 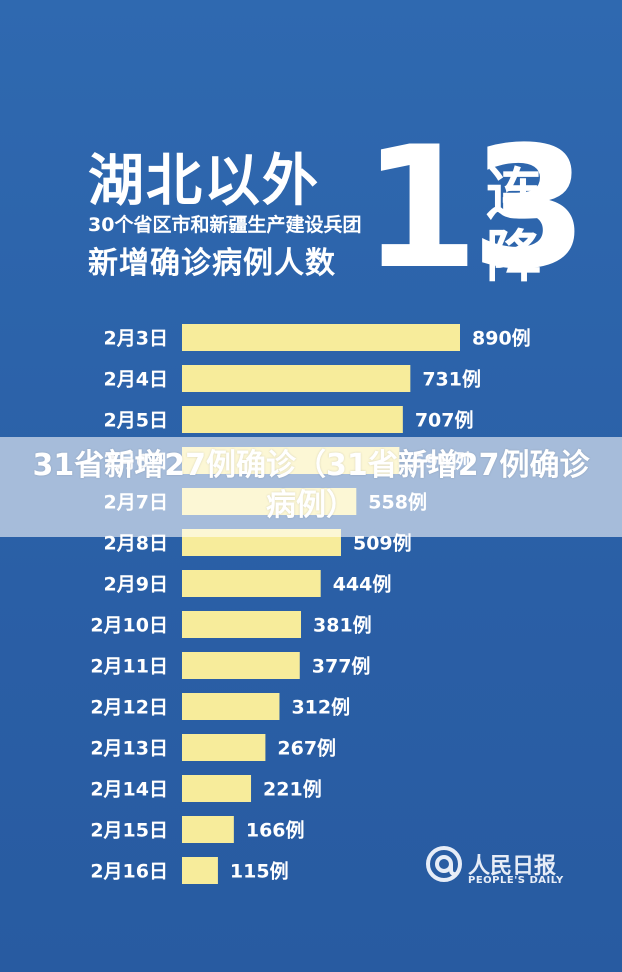 I want to click on value-label: 731例, so click(x=451, y=379).